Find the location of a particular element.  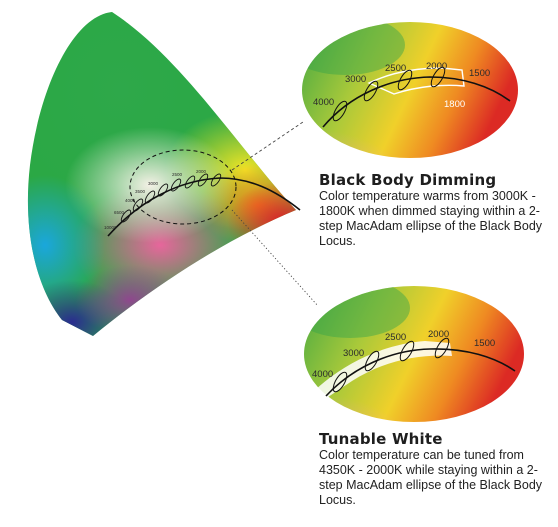

tick-labels: 4000 3000 2500 2000 1500 is located at coordinates (403, 354).